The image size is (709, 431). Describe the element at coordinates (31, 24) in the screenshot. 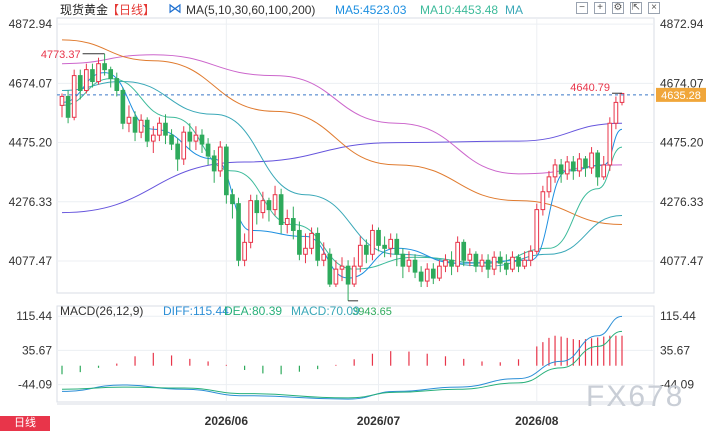

I see `price-tick-left: 4872.94` at that location.